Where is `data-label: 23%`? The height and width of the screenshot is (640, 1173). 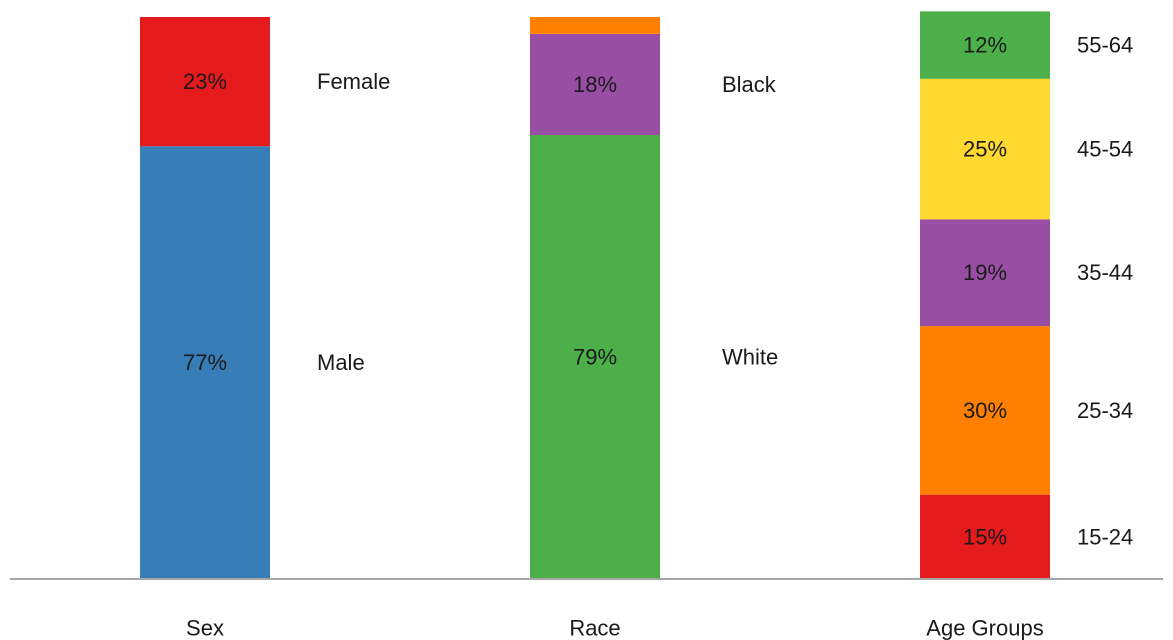
data-label: 23% is located at coordinates (205, 81).